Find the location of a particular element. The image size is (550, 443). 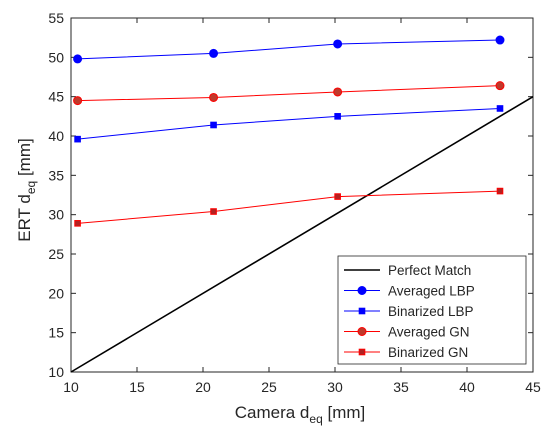

x-tick-label: 40 is located at coordinates (467, 387).